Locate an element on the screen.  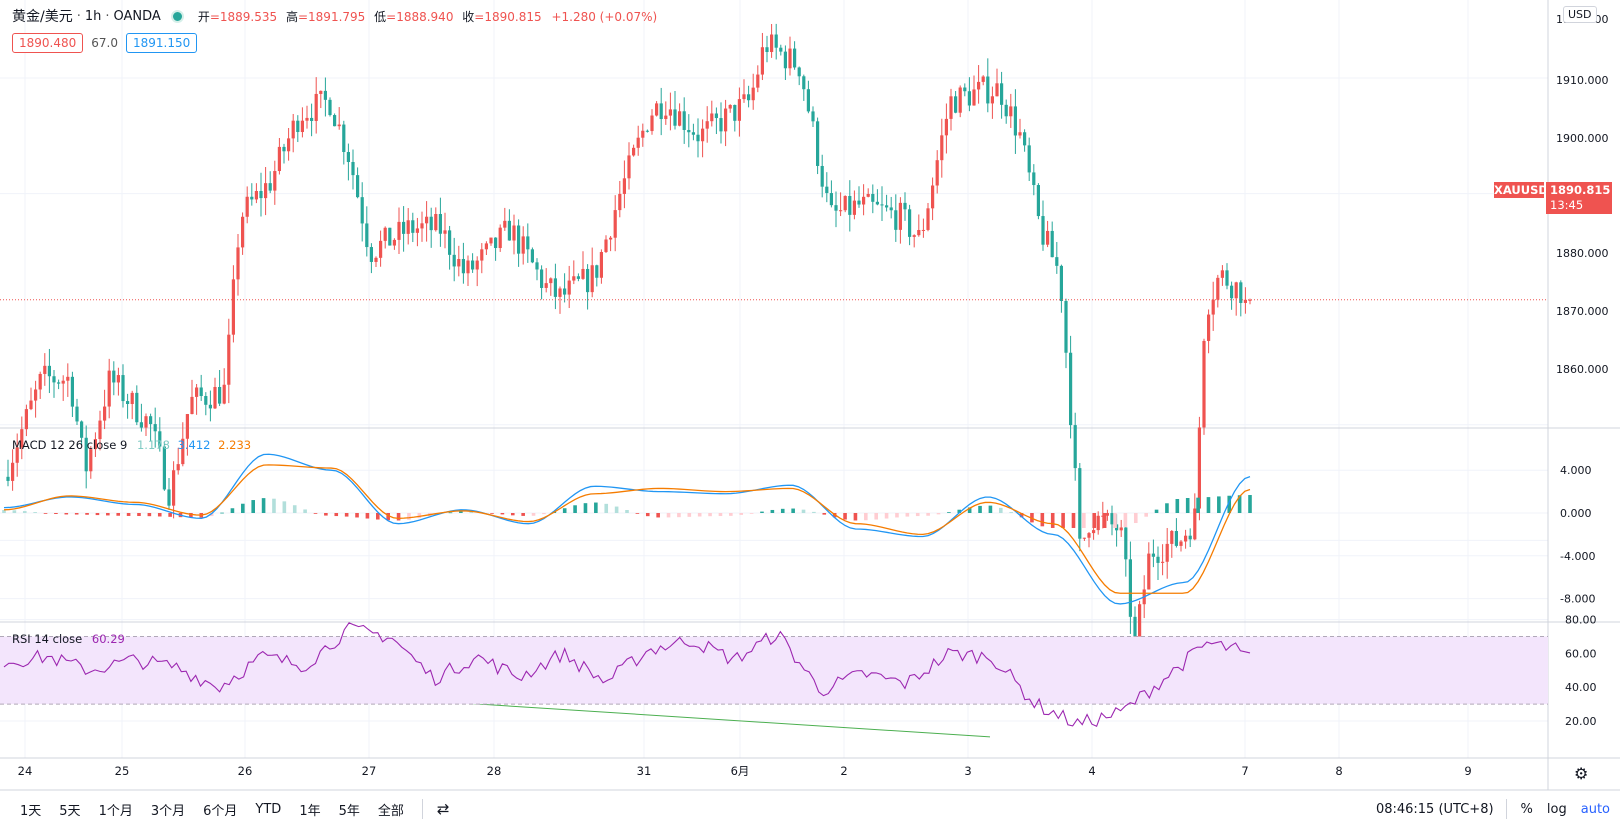
settings-gear-icon: ⚙ is located at coordinates (1581, 773).